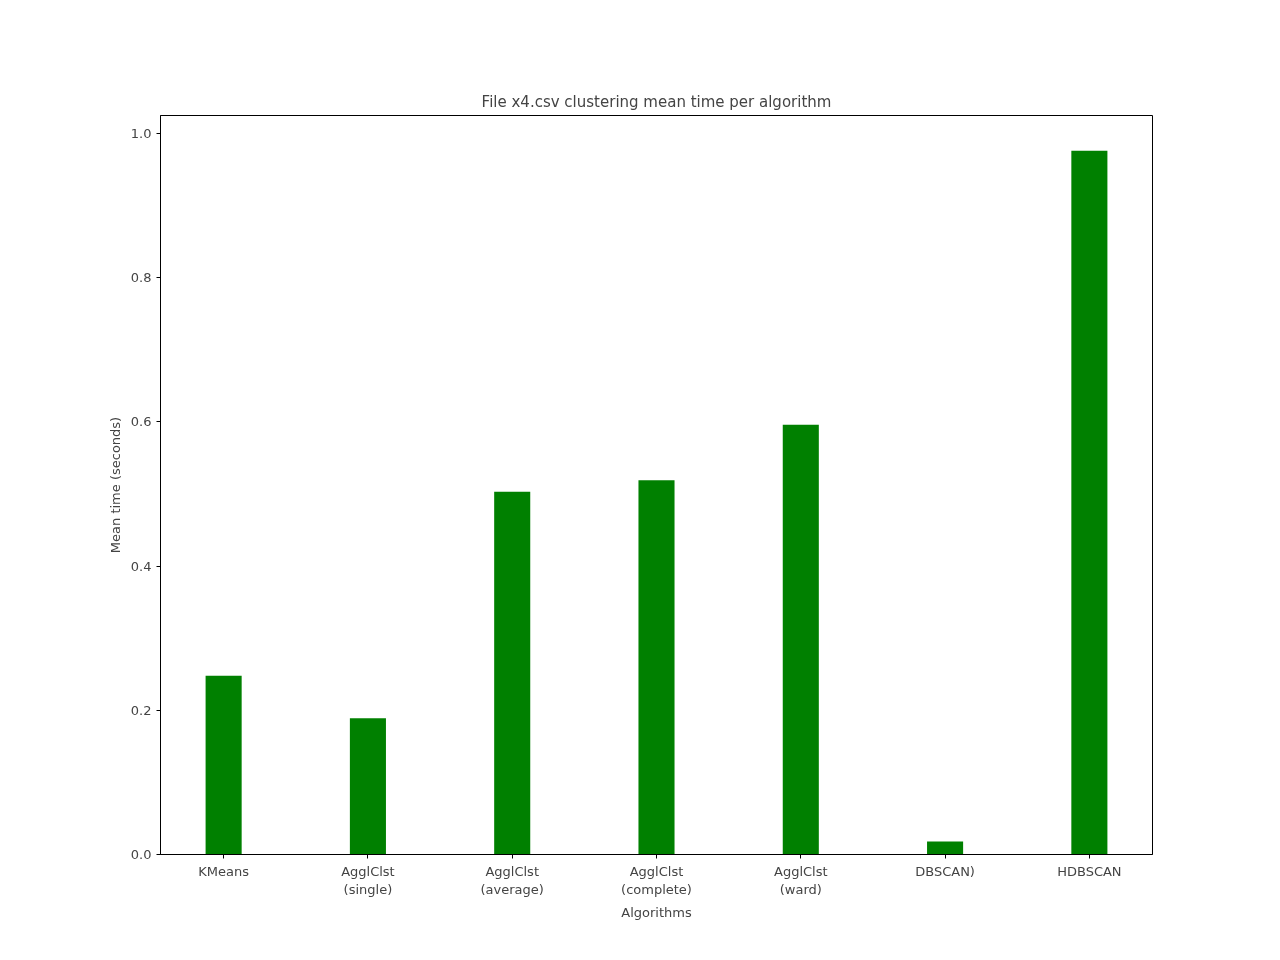  I want to click on y-tick-label: 0.6, so click(141, 422).